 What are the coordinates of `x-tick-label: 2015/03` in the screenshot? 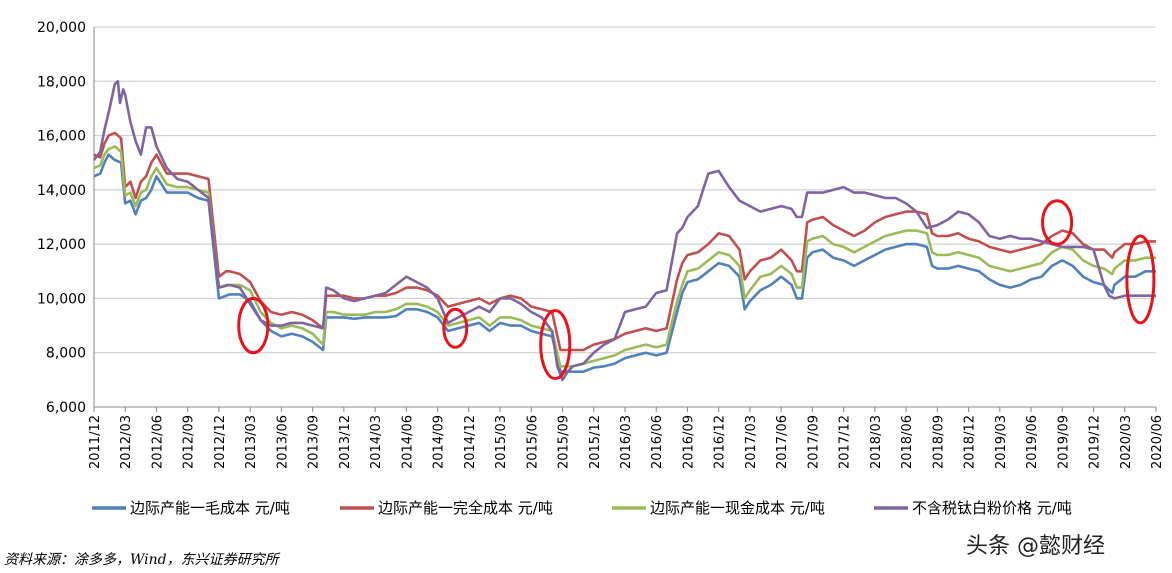 It's located at (501, 442).